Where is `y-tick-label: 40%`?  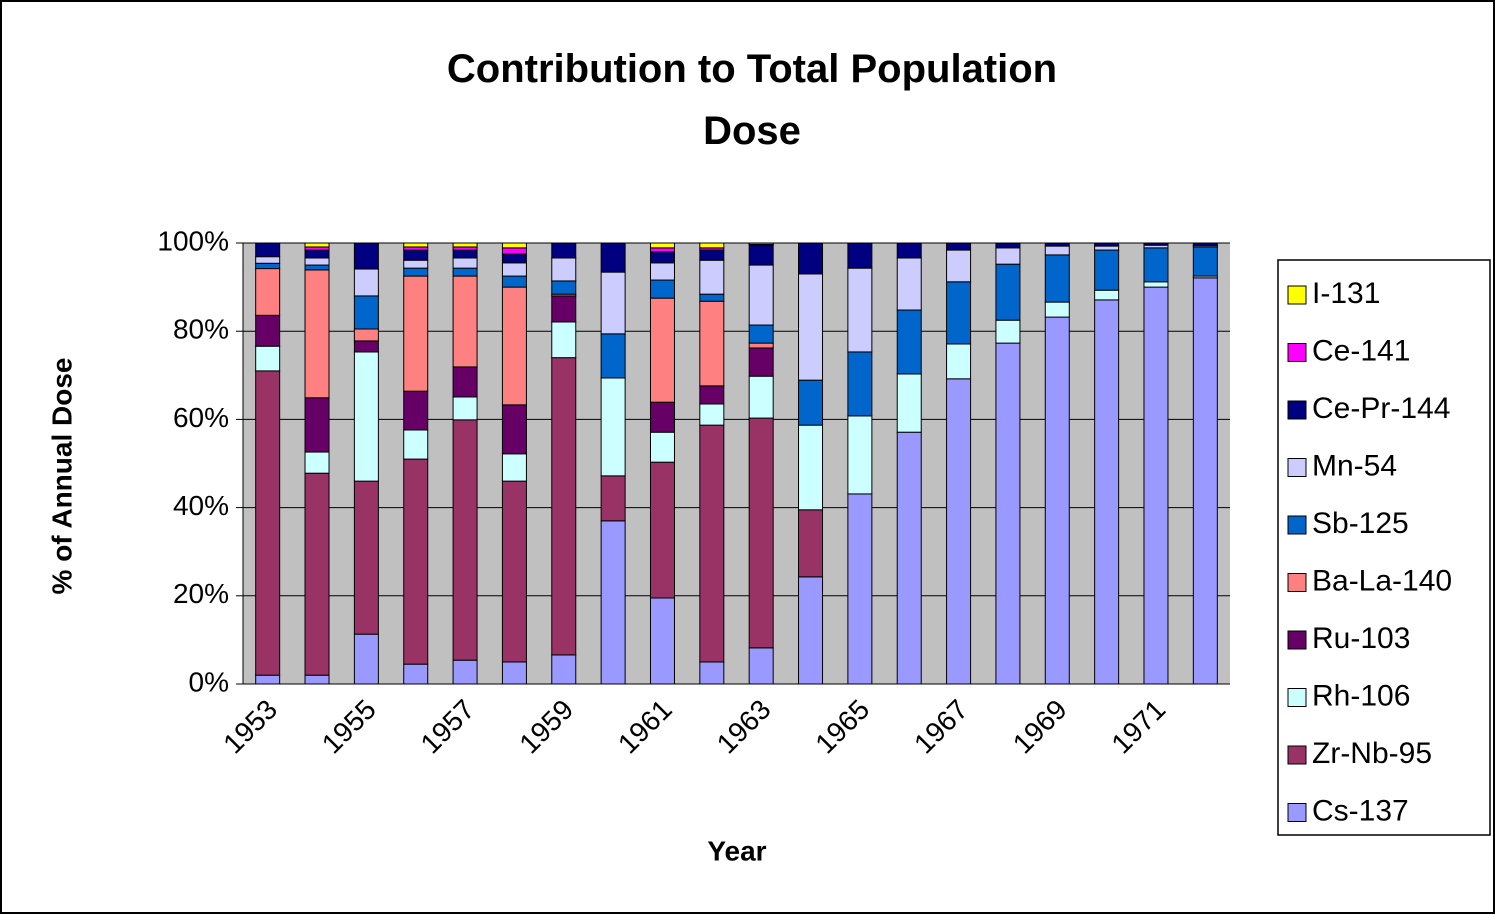 y-tick-label: 40% is located at coordinates (201, 505).